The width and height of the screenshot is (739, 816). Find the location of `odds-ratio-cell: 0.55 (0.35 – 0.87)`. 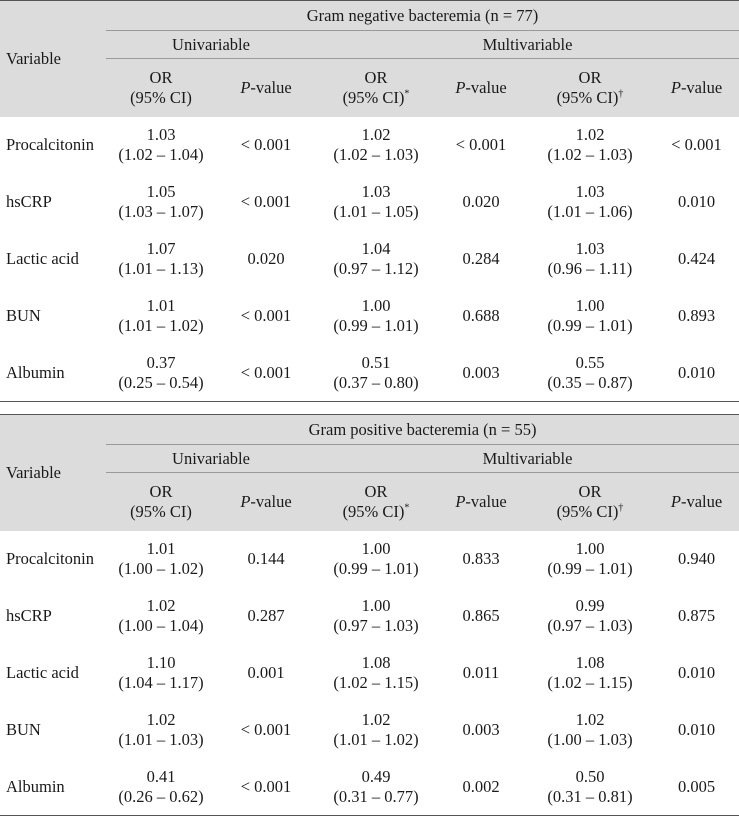

odds-ratio-cell: 0.55 (0.35 – 0.87) is located at coordinates (590, 372).